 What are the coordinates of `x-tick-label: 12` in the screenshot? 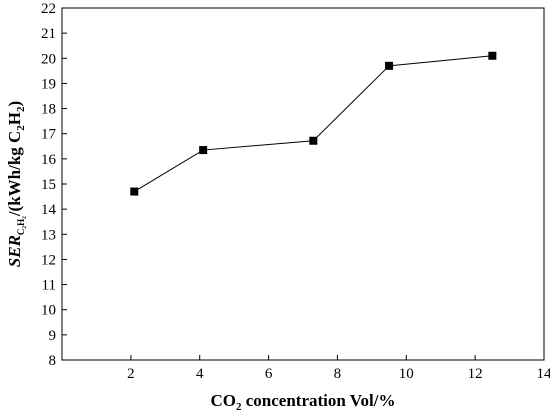 It's located at (475, 374).